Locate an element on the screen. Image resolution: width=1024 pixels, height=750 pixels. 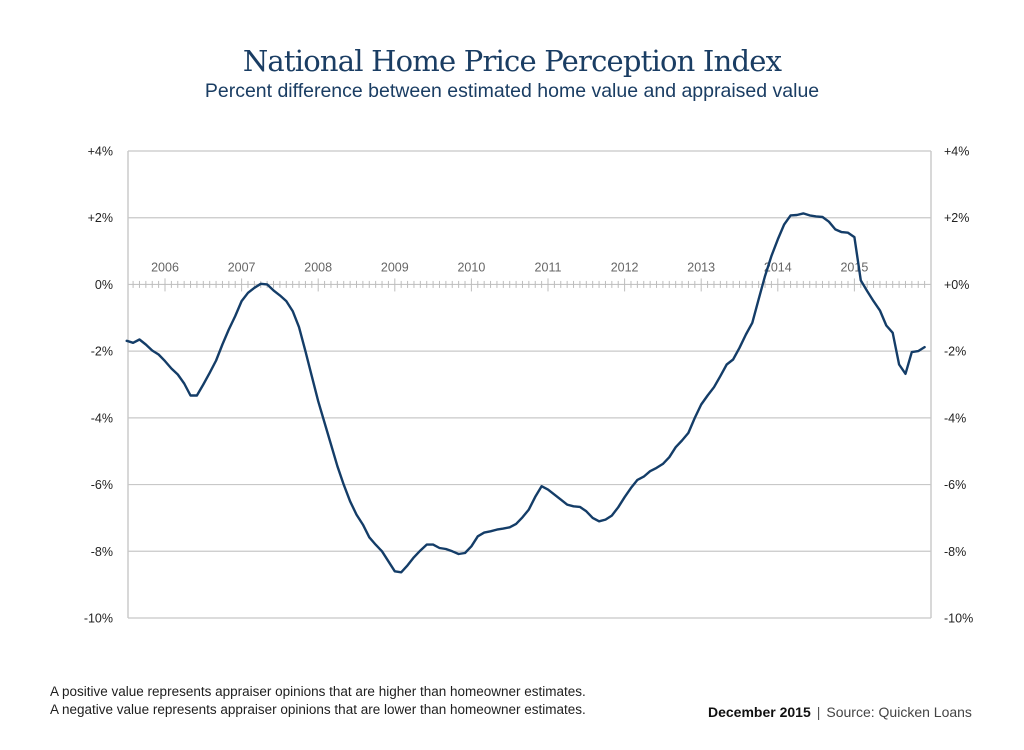
x-year-label: 2014 is located at coordinates (778, 267).